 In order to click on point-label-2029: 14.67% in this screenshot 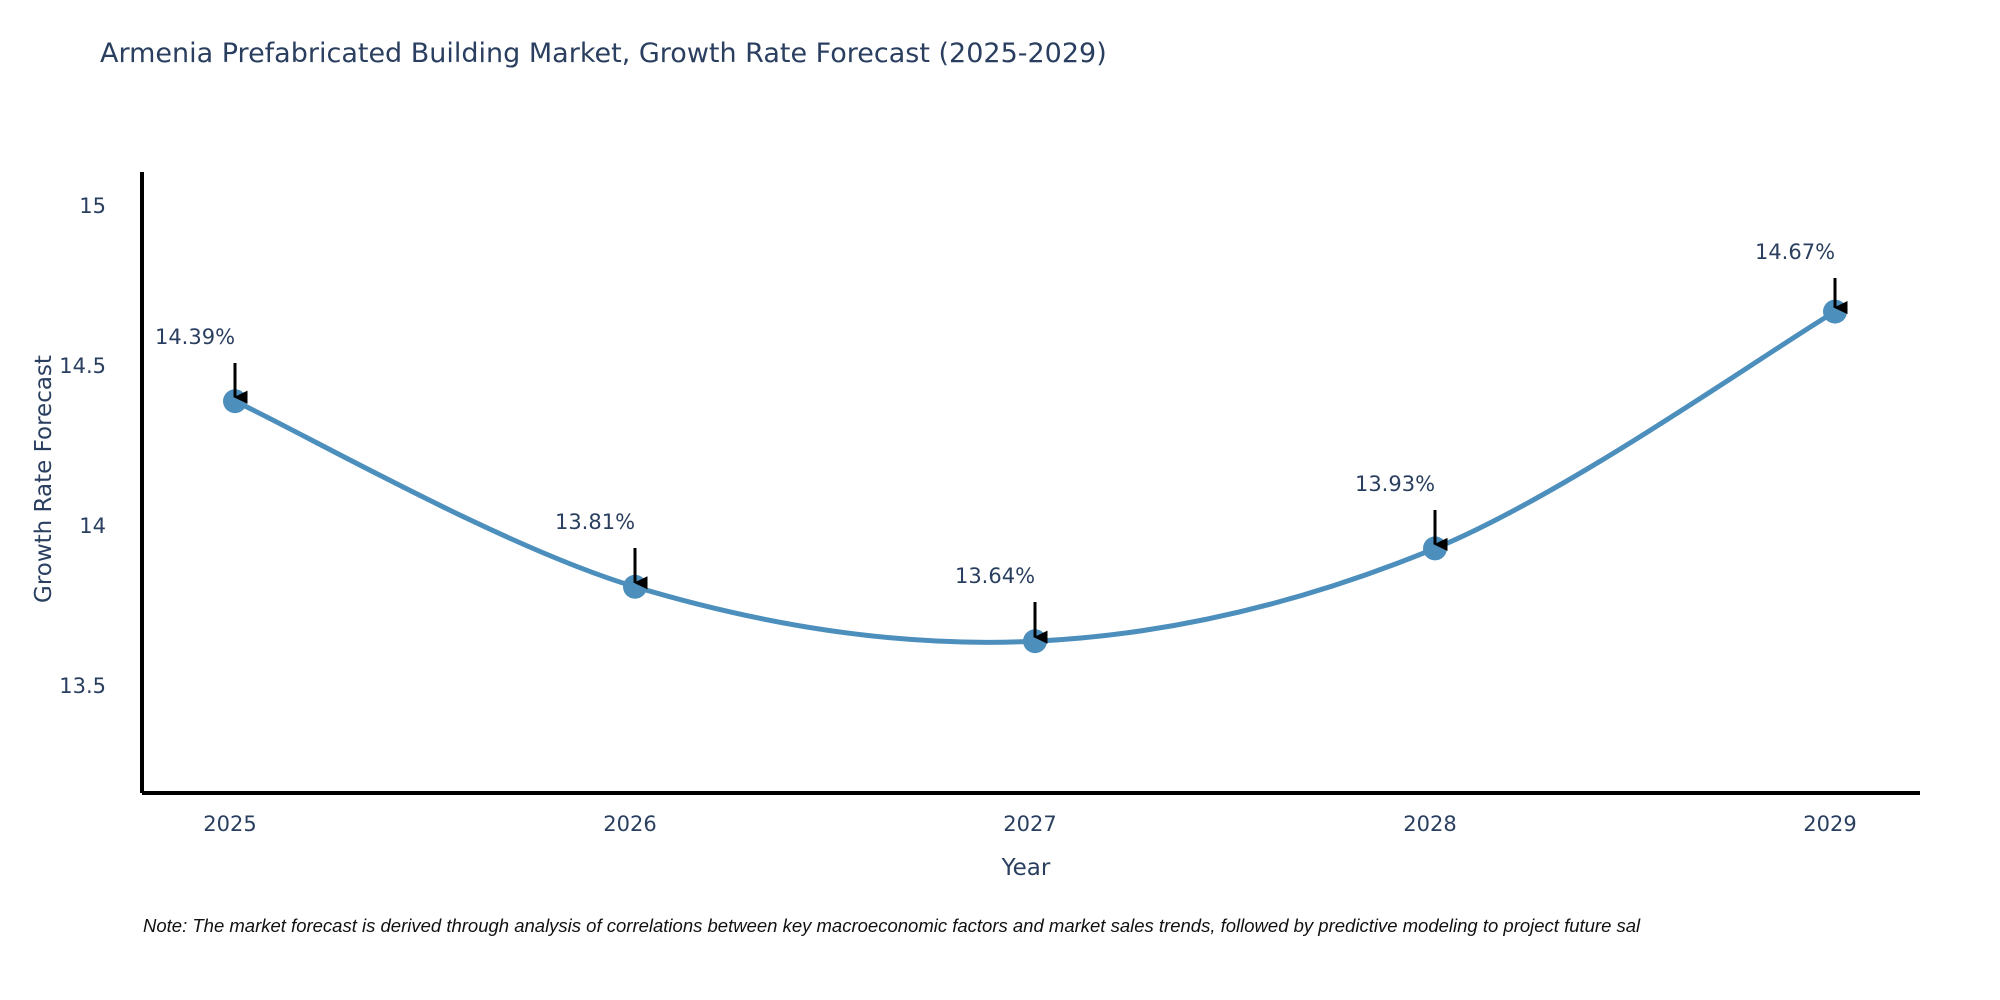, I will do `click(1795, 252)`.